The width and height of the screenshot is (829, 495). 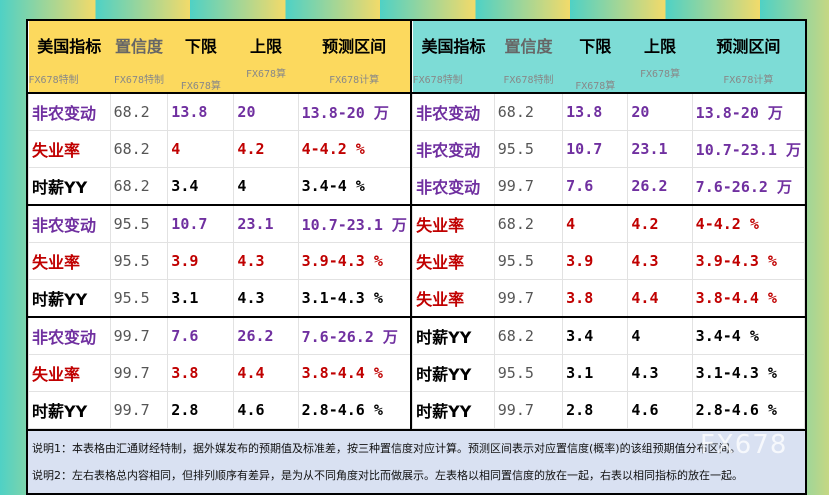 I want to click on header-range: 预测区间 FX678计算, so click(x=748, y=57).